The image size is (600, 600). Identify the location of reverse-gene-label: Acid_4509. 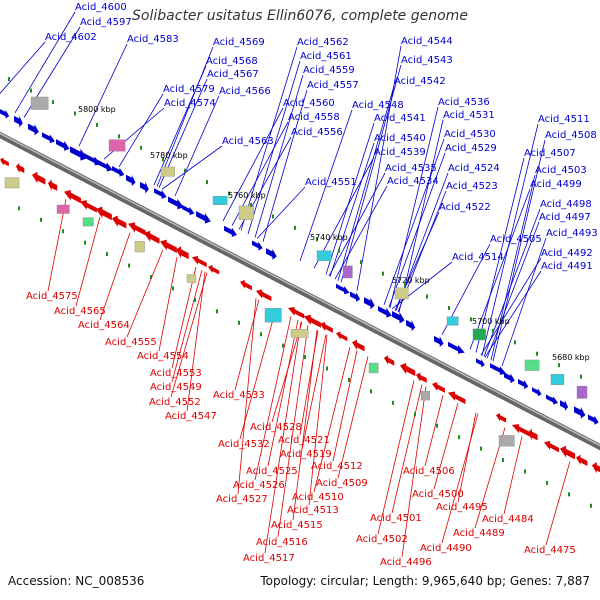
(342, 483).